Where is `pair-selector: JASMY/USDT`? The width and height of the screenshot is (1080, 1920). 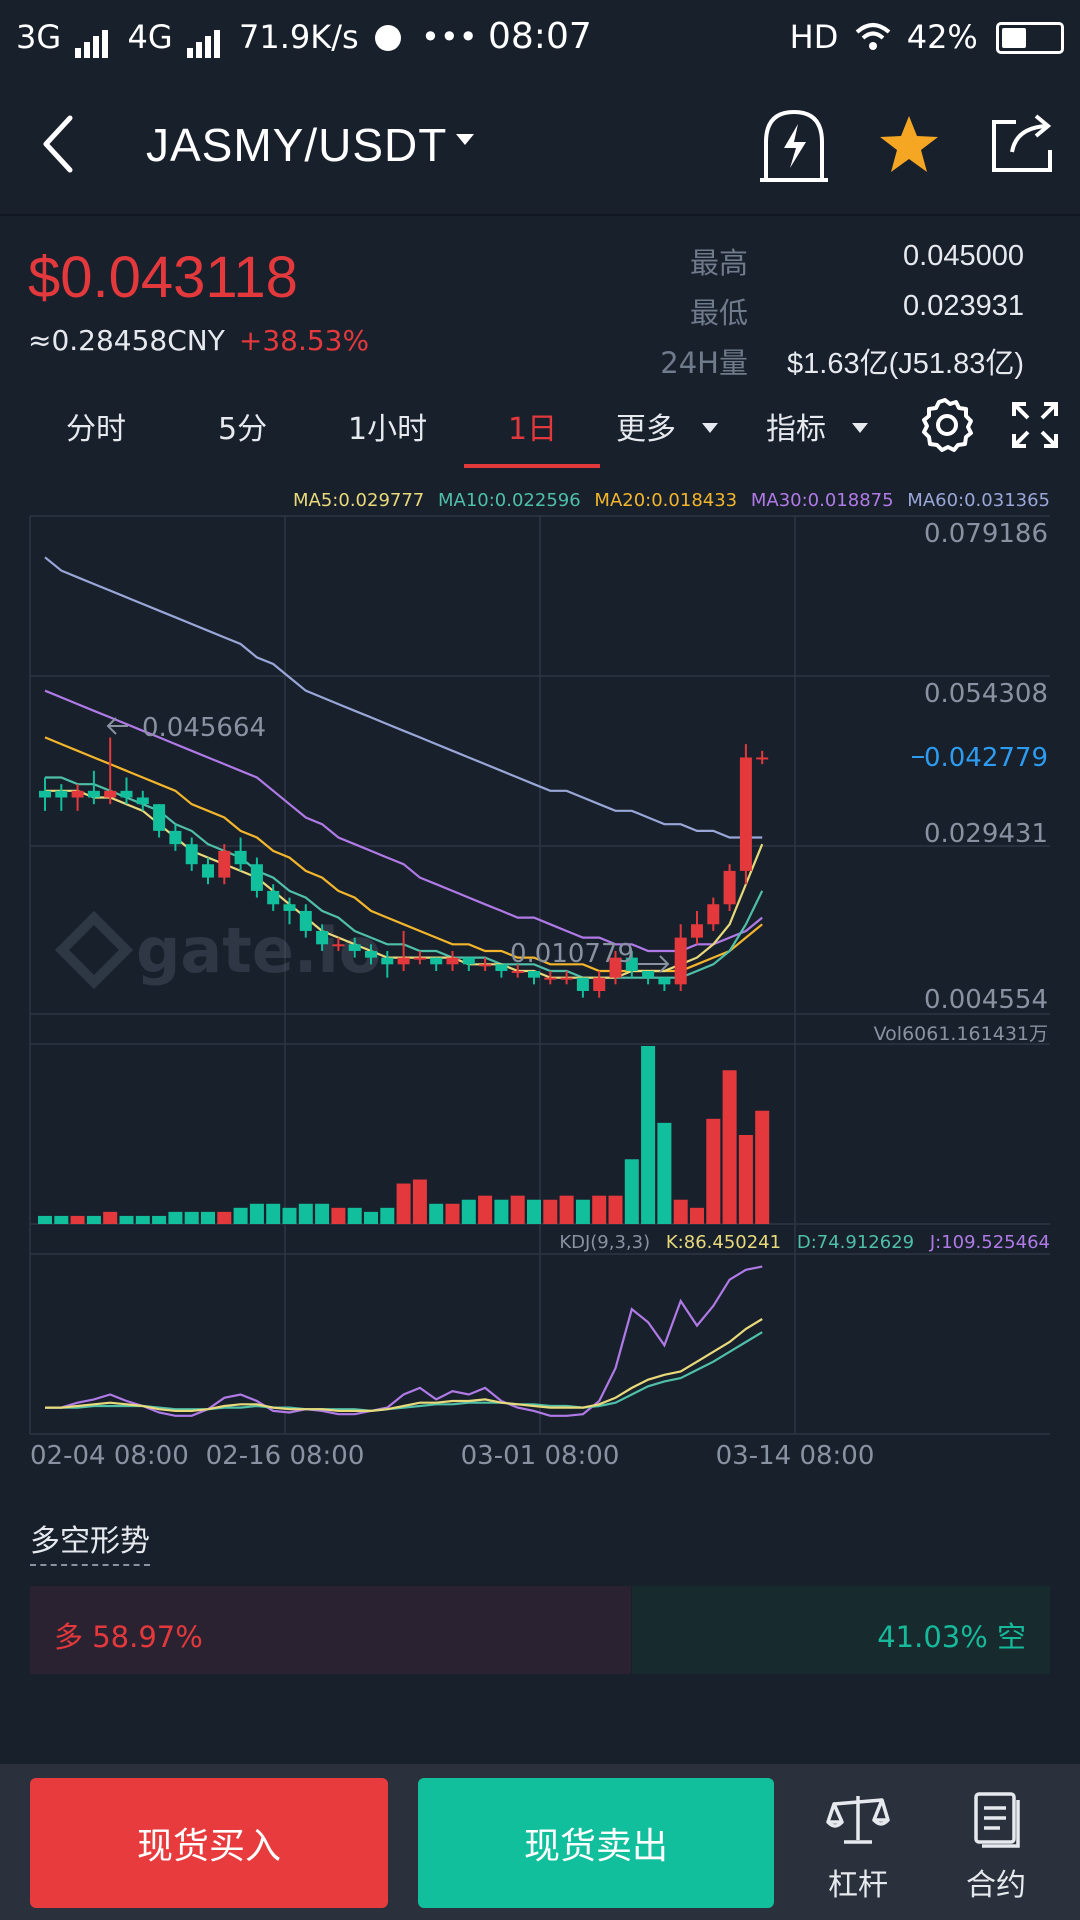 pair-selector: JASMY/USDT is located at coordinates (297, 145).